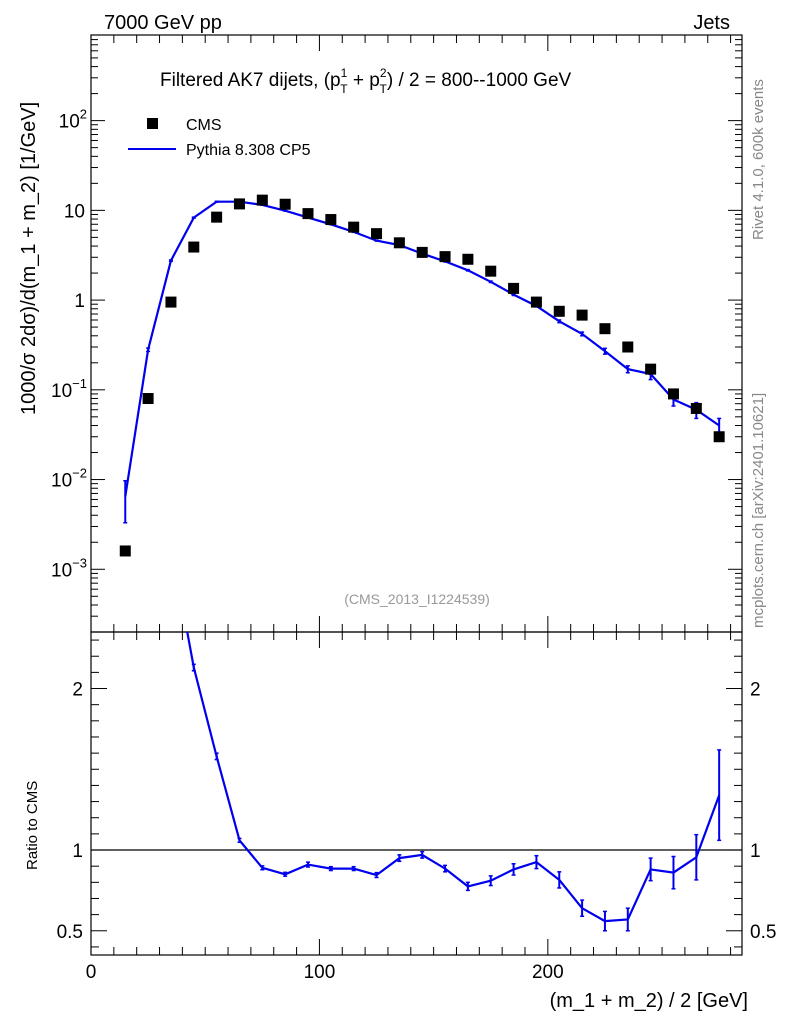 This screenshot has height=1024, width=786. Describe the element at coordinates (755, 690) in the screenshot. I see `ratio-y-tick-label-right: 2` at that location.